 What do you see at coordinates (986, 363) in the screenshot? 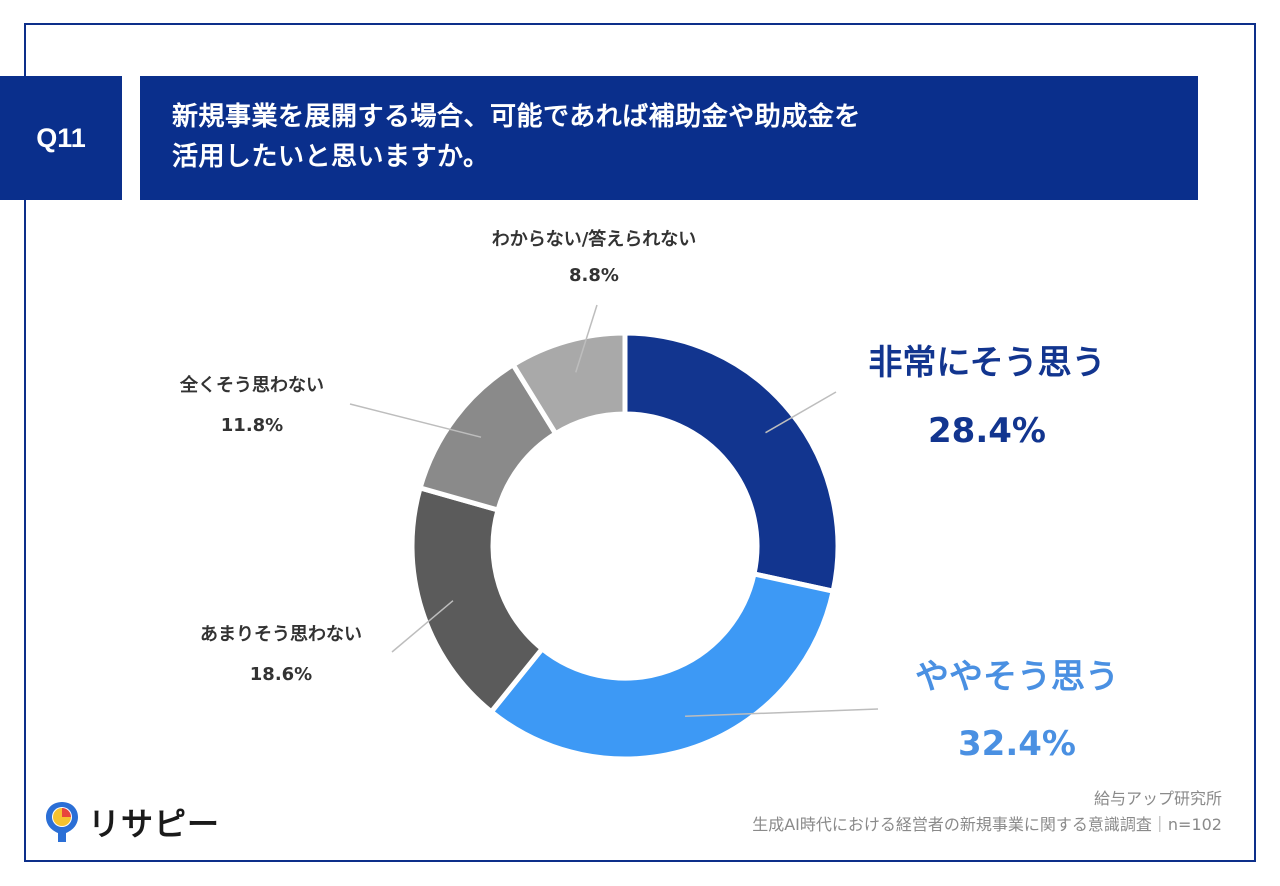
I see `slice-label-very-much: 非常にそう思う` at bounding box center [986, 363].